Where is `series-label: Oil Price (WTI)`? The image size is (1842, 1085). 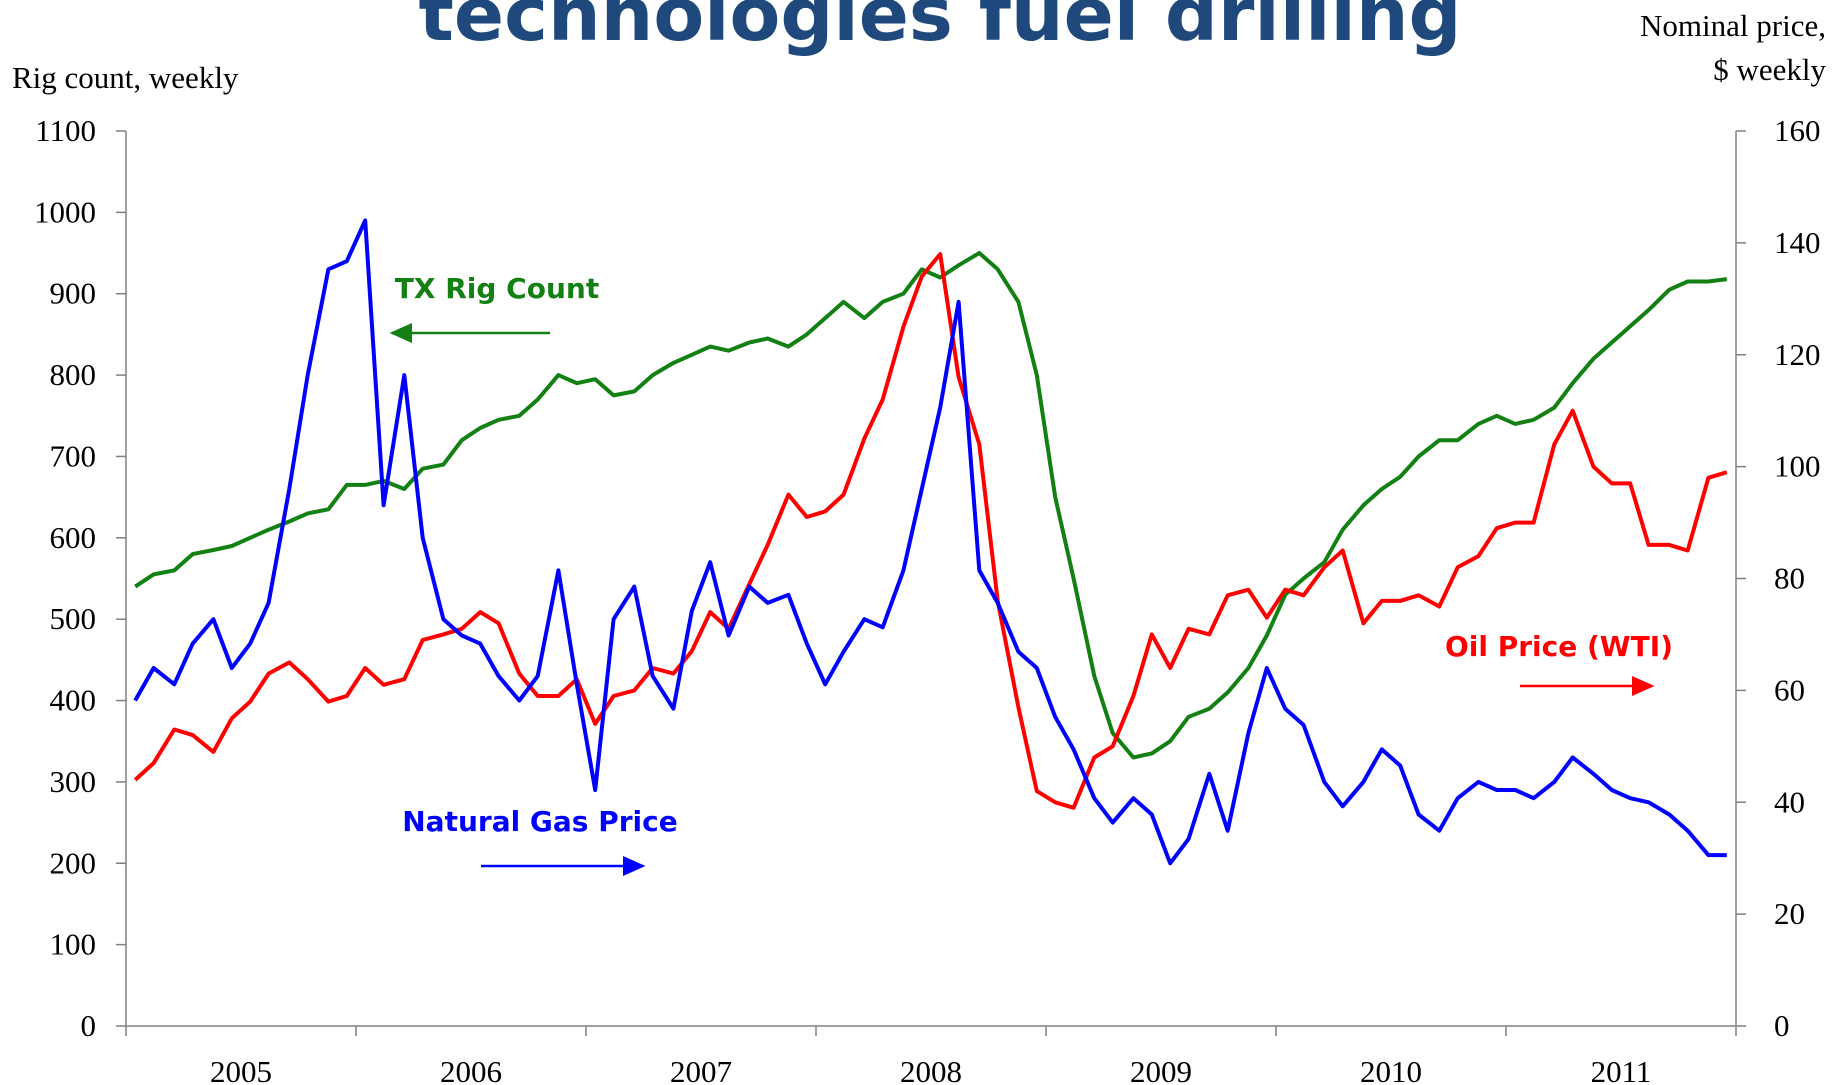
series-label: Oil Price (WTI) is located at coordinates (1559, 646).